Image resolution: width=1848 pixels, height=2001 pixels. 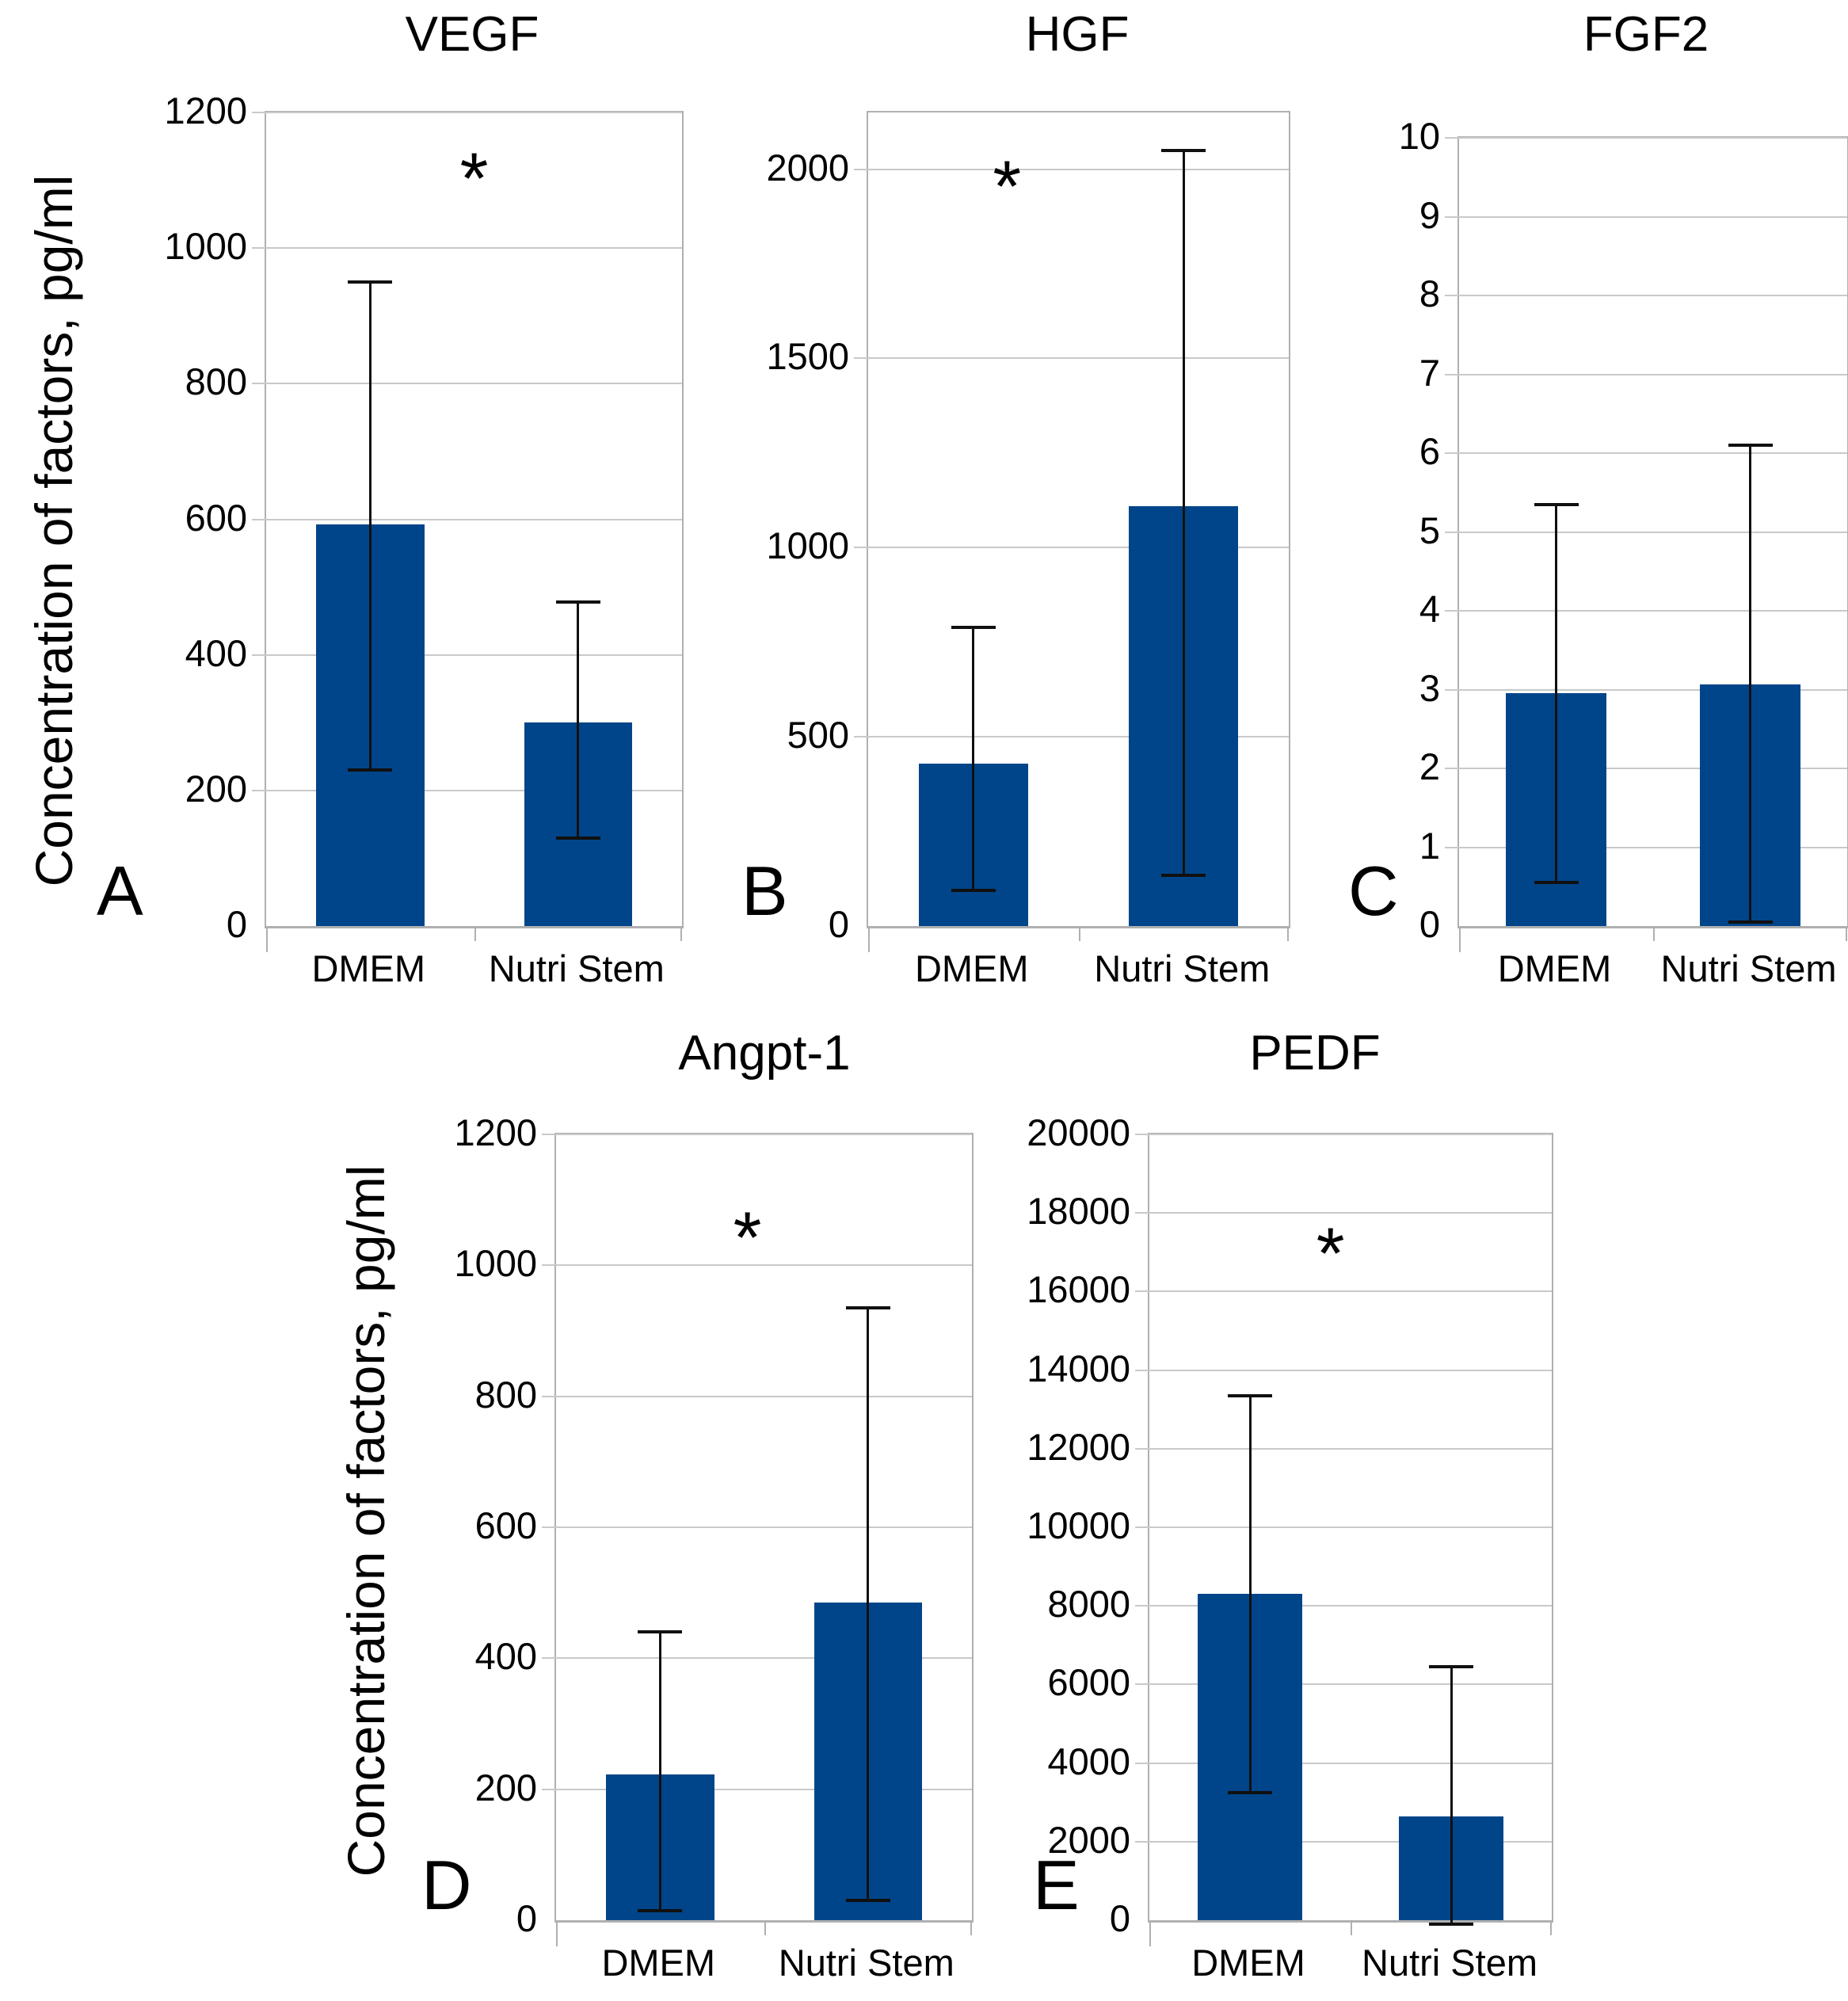 I want to click on plot-area, so click(x=1646, y=544).